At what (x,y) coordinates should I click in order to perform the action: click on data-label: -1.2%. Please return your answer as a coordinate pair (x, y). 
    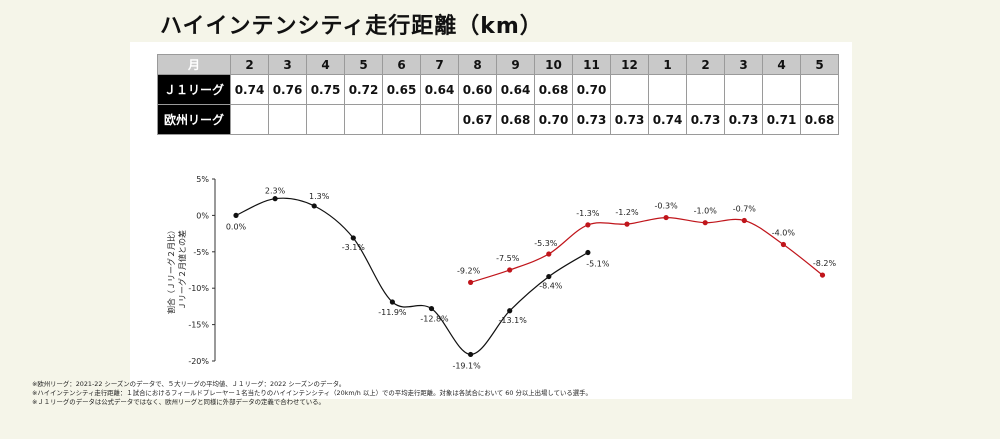
    Looking at the image, I should click on (627, 212).